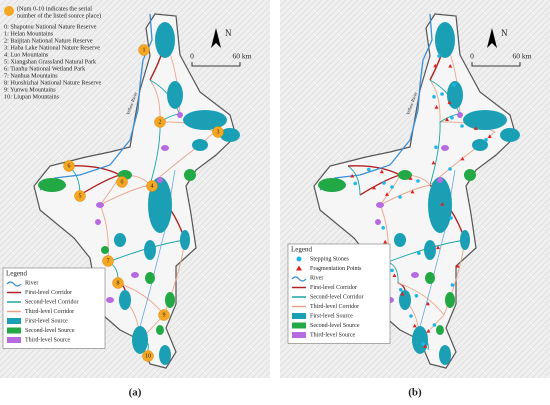 The image size is (550, 405). I want to click on source-item: 7: Nanhua Mountains, so click(31, 75).